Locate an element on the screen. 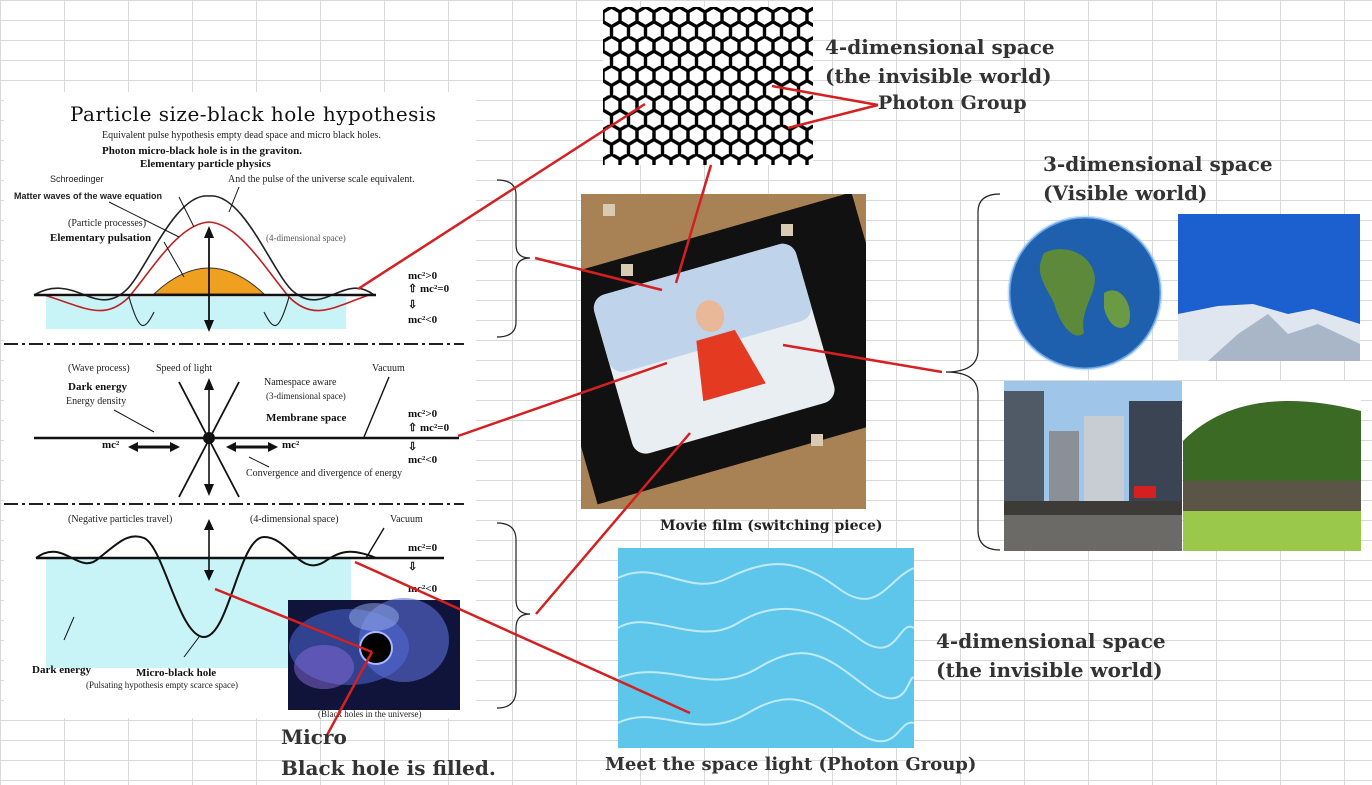 The image size is (1372, 785). eq-mc2-zero-3: mc²=0 is located at coordinates (423, 548).